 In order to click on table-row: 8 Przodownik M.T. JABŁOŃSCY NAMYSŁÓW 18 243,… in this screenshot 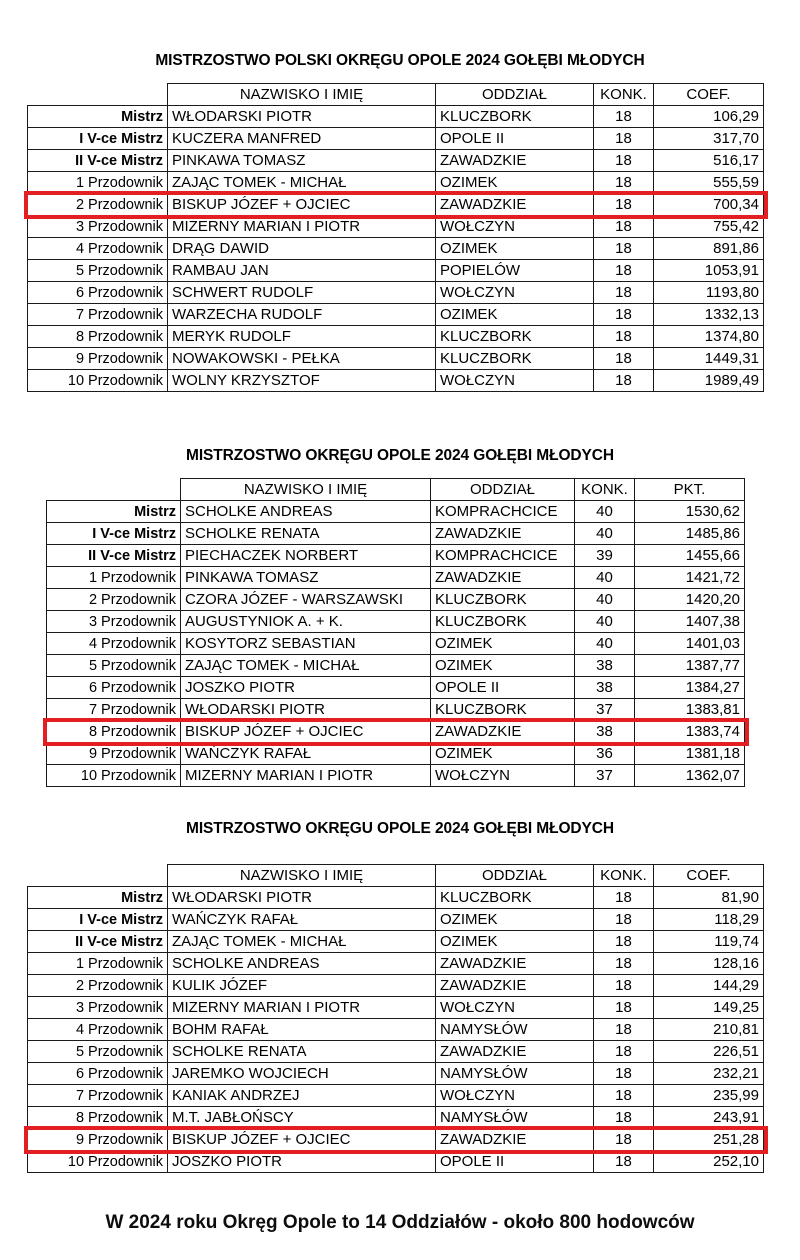, I will do `click(395, 1117)`.